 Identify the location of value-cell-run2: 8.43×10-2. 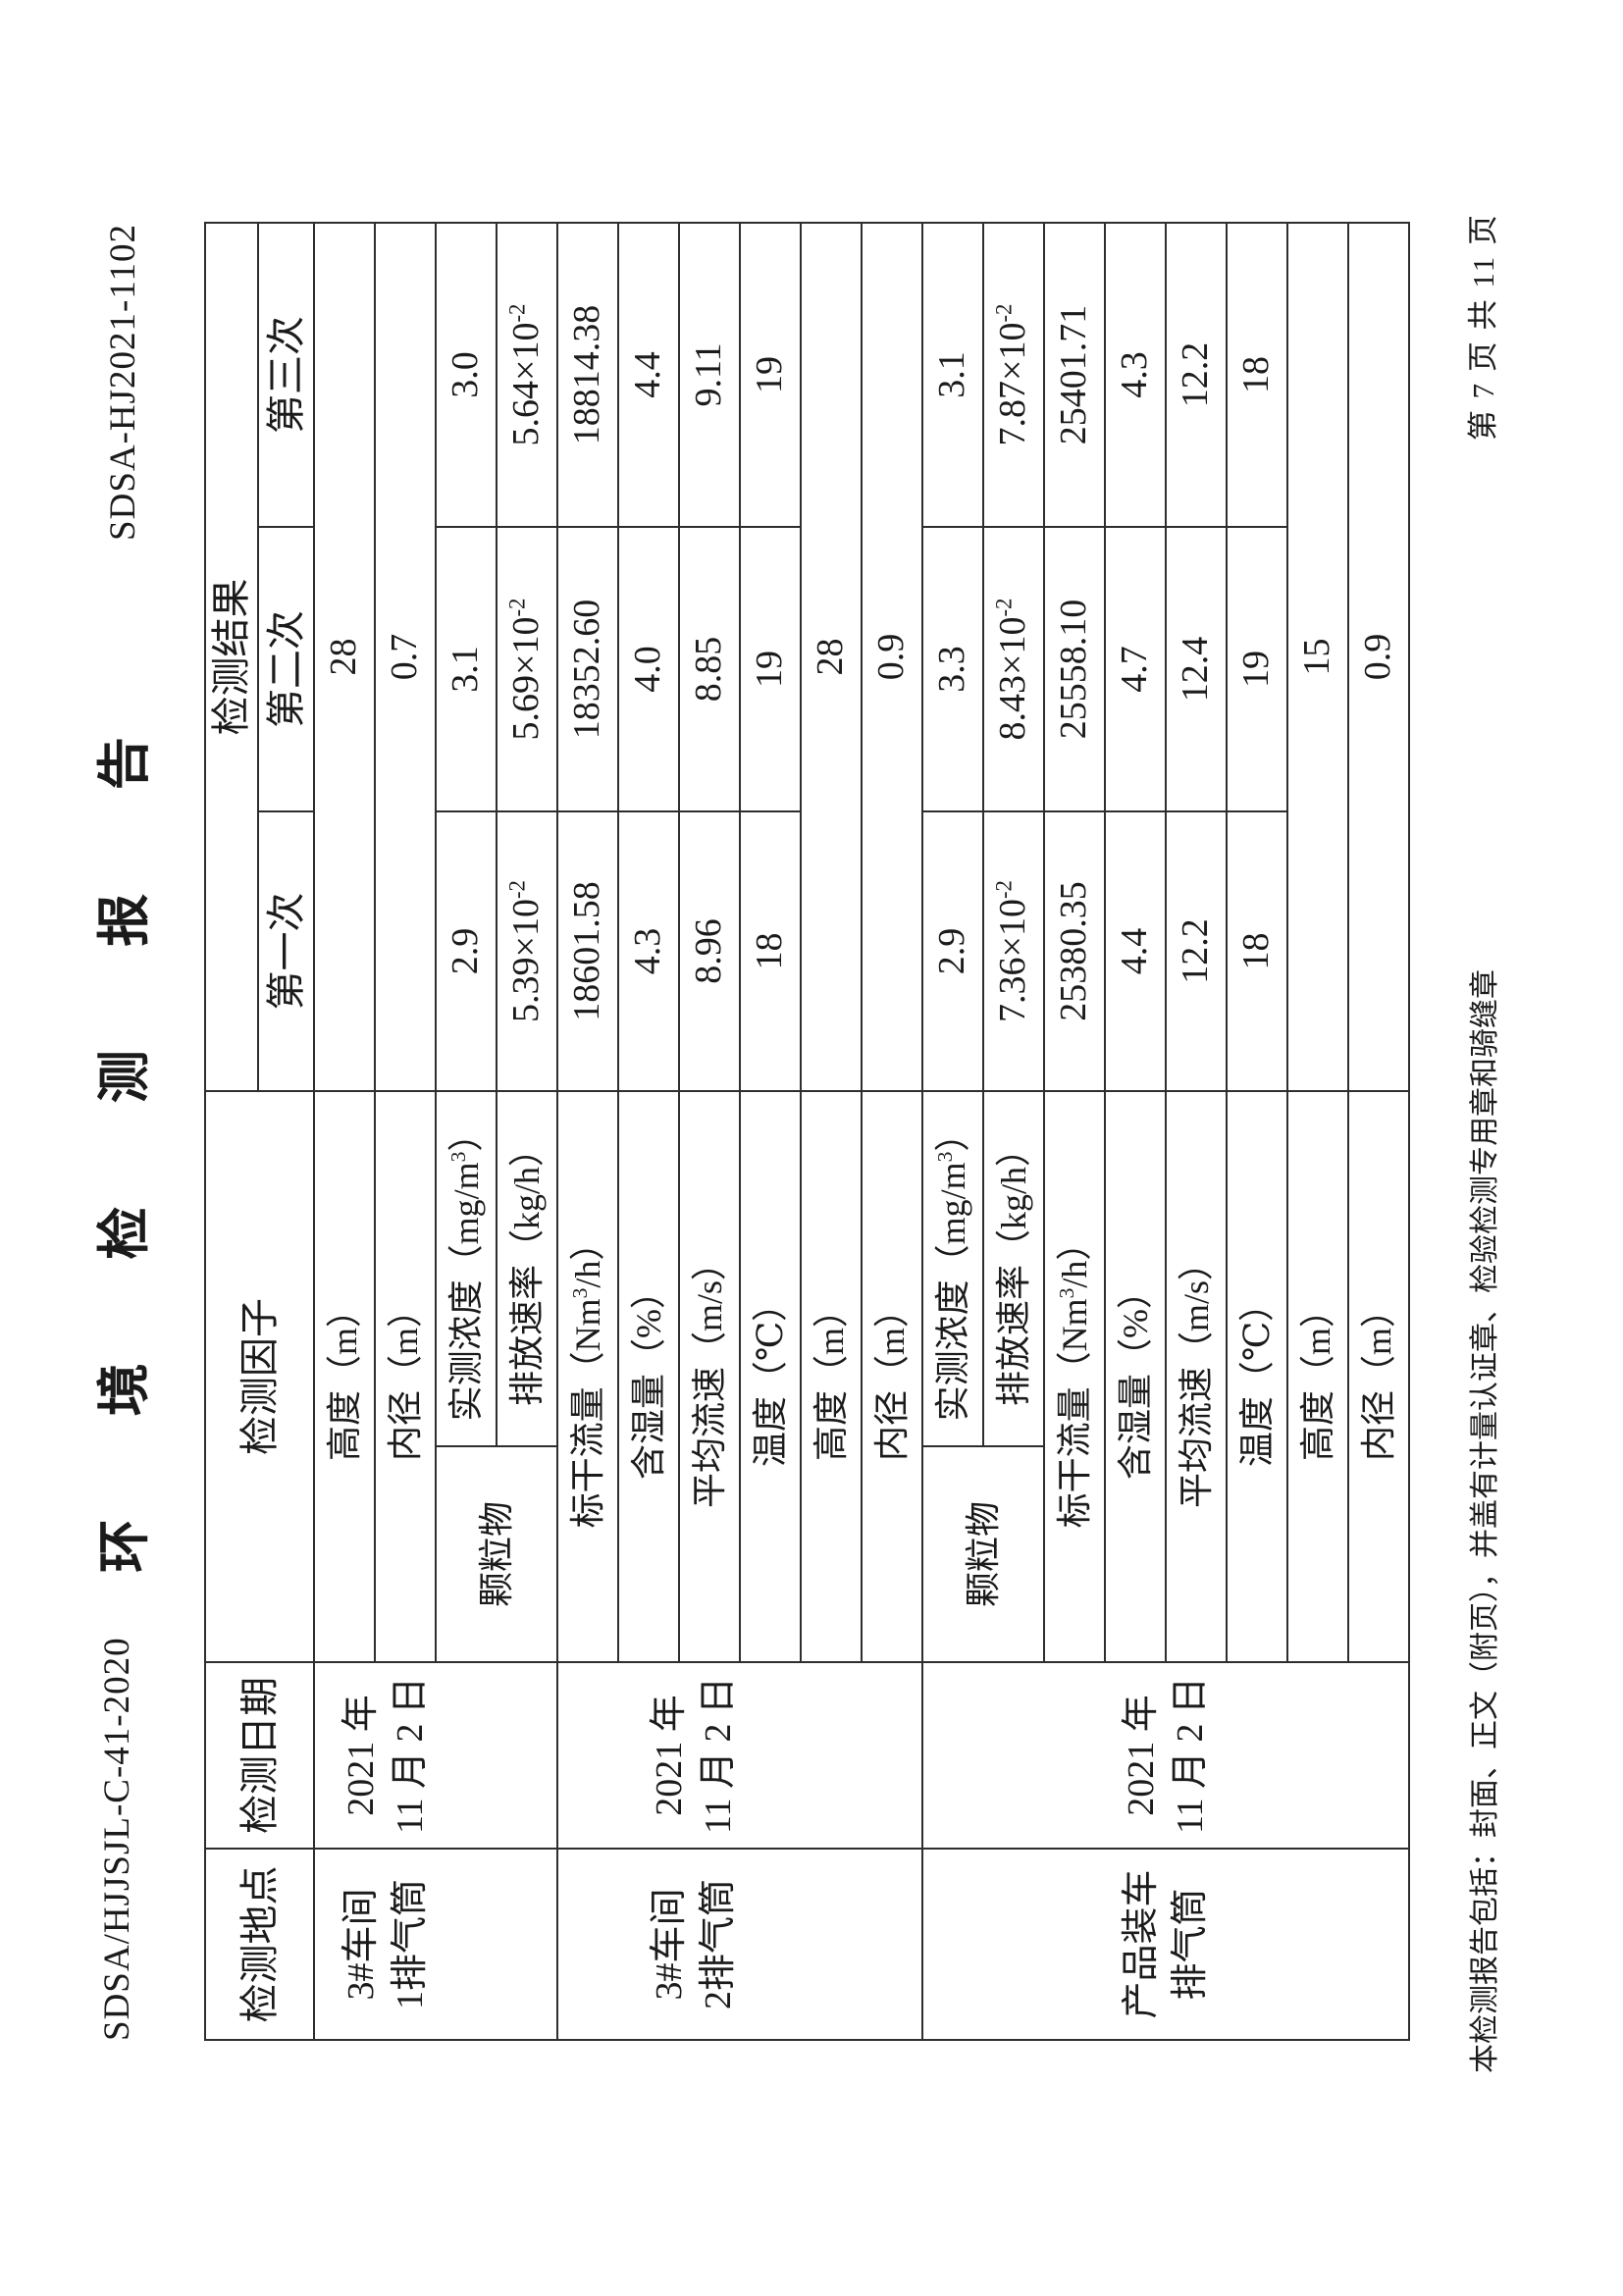
(1013, 669).